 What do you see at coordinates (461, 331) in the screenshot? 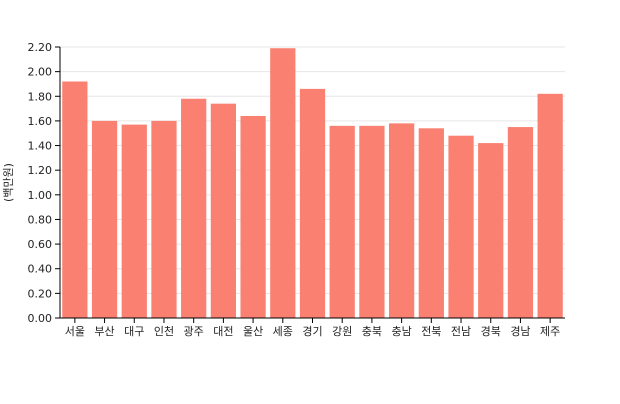
I see `x-category-label: 전남` at bounding box center [461, 331].